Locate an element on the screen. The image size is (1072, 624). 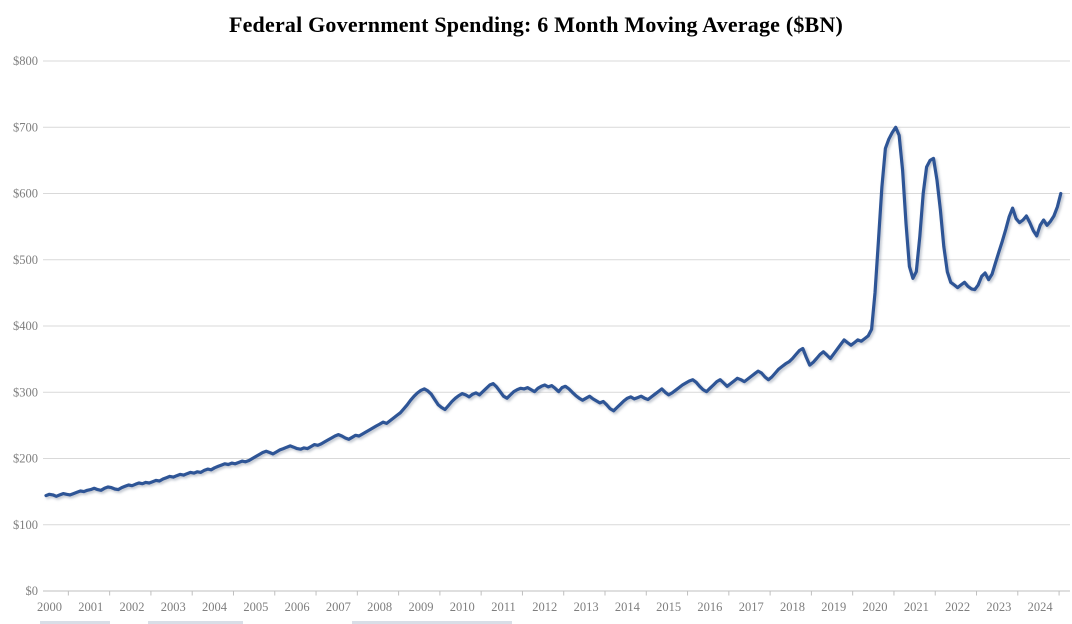
y-axis-tick-label: $100 is located at coordinates (25, 525).